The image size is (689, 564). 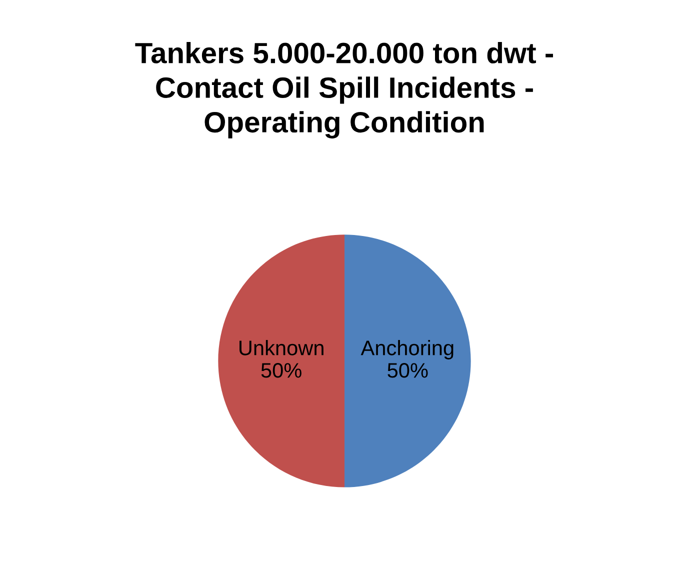 I want to click on slice-label: Anchoring, so click(x=407, y=350).